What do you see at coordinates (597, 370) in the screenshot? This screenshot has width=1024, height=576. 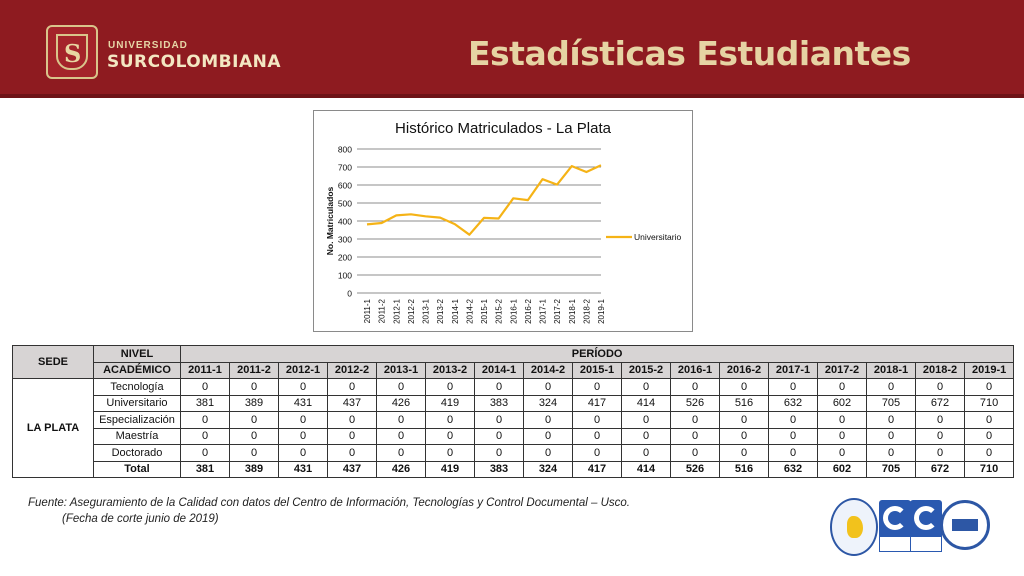 I see `period-header: 2015-1` at bounding box center [597, 370].